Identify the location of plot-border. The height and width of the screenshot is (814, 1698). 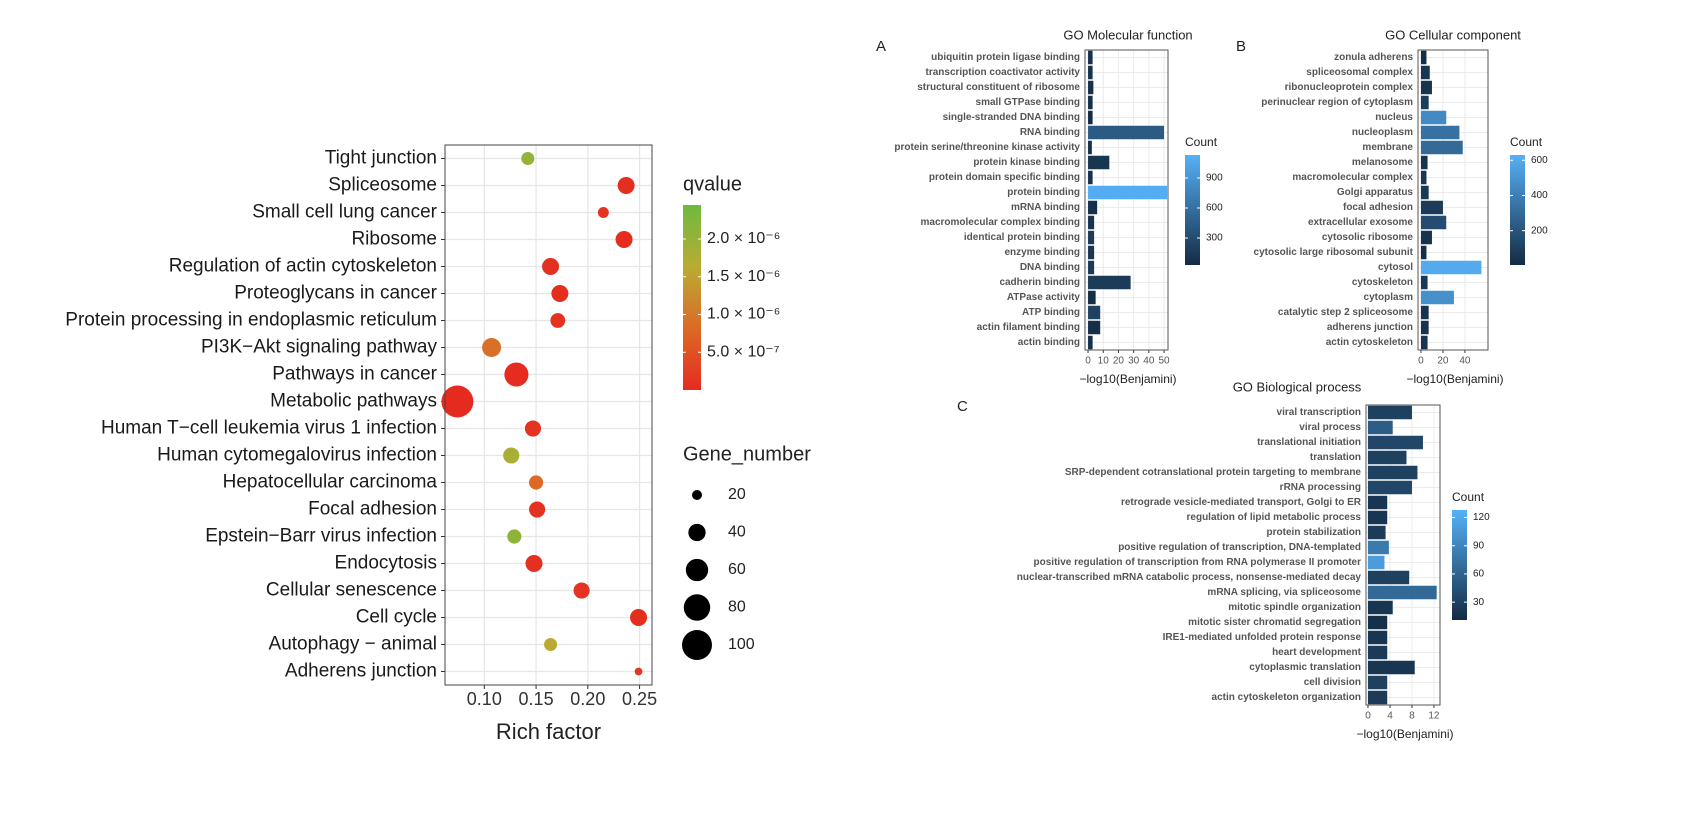
(1403, 555).